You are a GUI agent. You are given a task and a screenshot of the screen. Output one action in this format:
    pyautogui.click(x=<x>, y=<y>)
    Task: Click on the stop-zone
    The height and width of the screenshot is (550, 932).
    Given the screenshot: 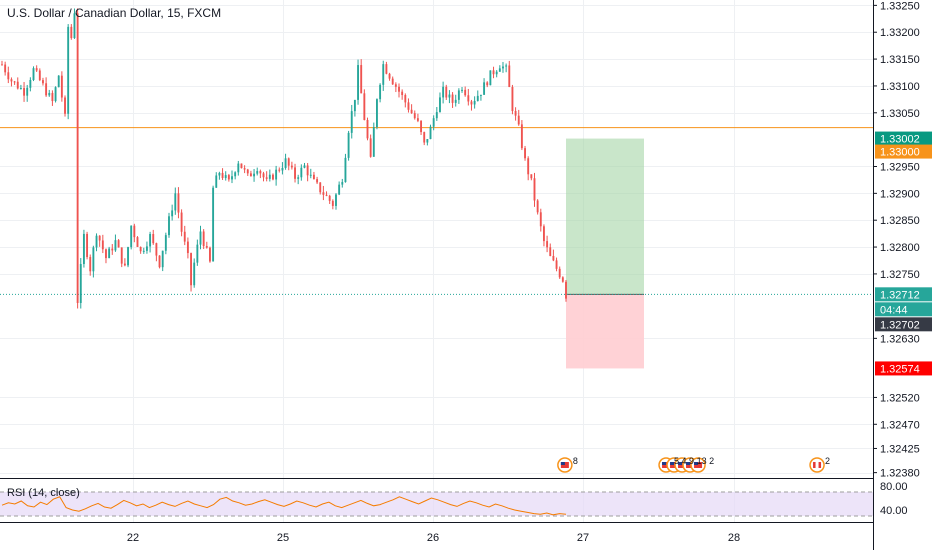 What is the action you would take?
    pyautogui.click(x=605, y=331)
    